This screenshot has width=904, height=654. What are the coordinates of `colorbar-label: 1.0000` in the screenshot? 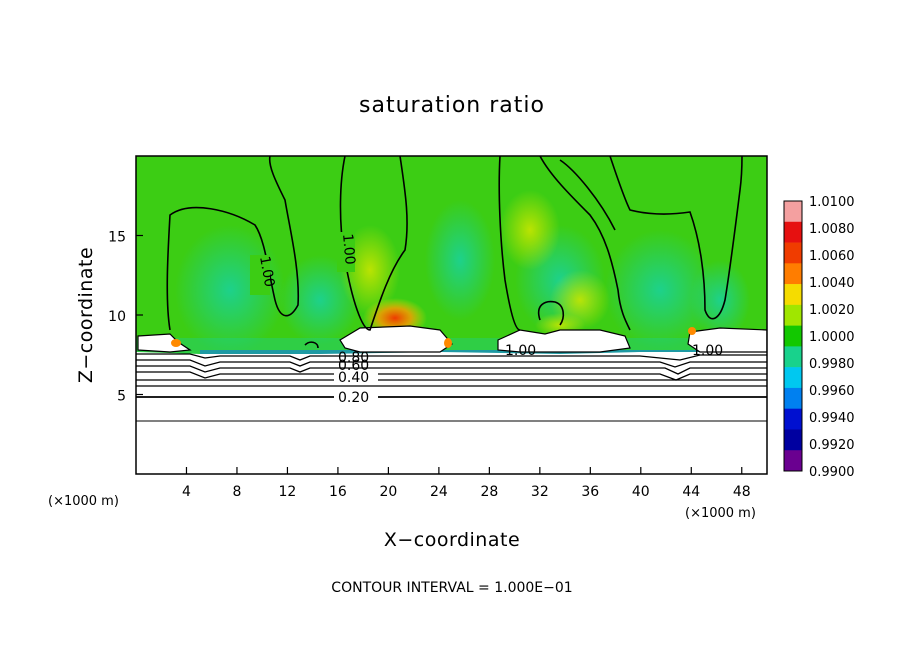 It's located at (832, 337).